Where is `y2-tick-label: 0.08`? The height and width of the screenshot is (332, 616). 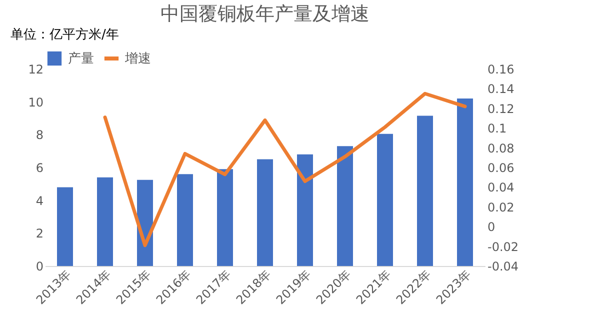 y2-tick-label: 0.08 is located at coordinates (501, 148).